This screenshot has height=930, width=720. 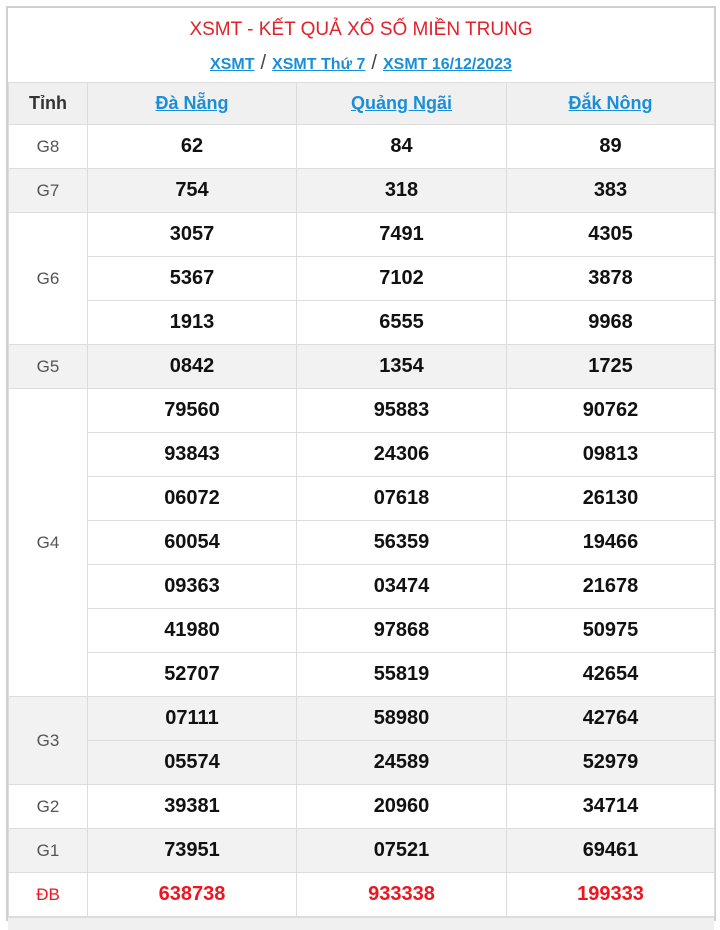 I want to click on prize-number: 0842, so click(x=192, y=366).